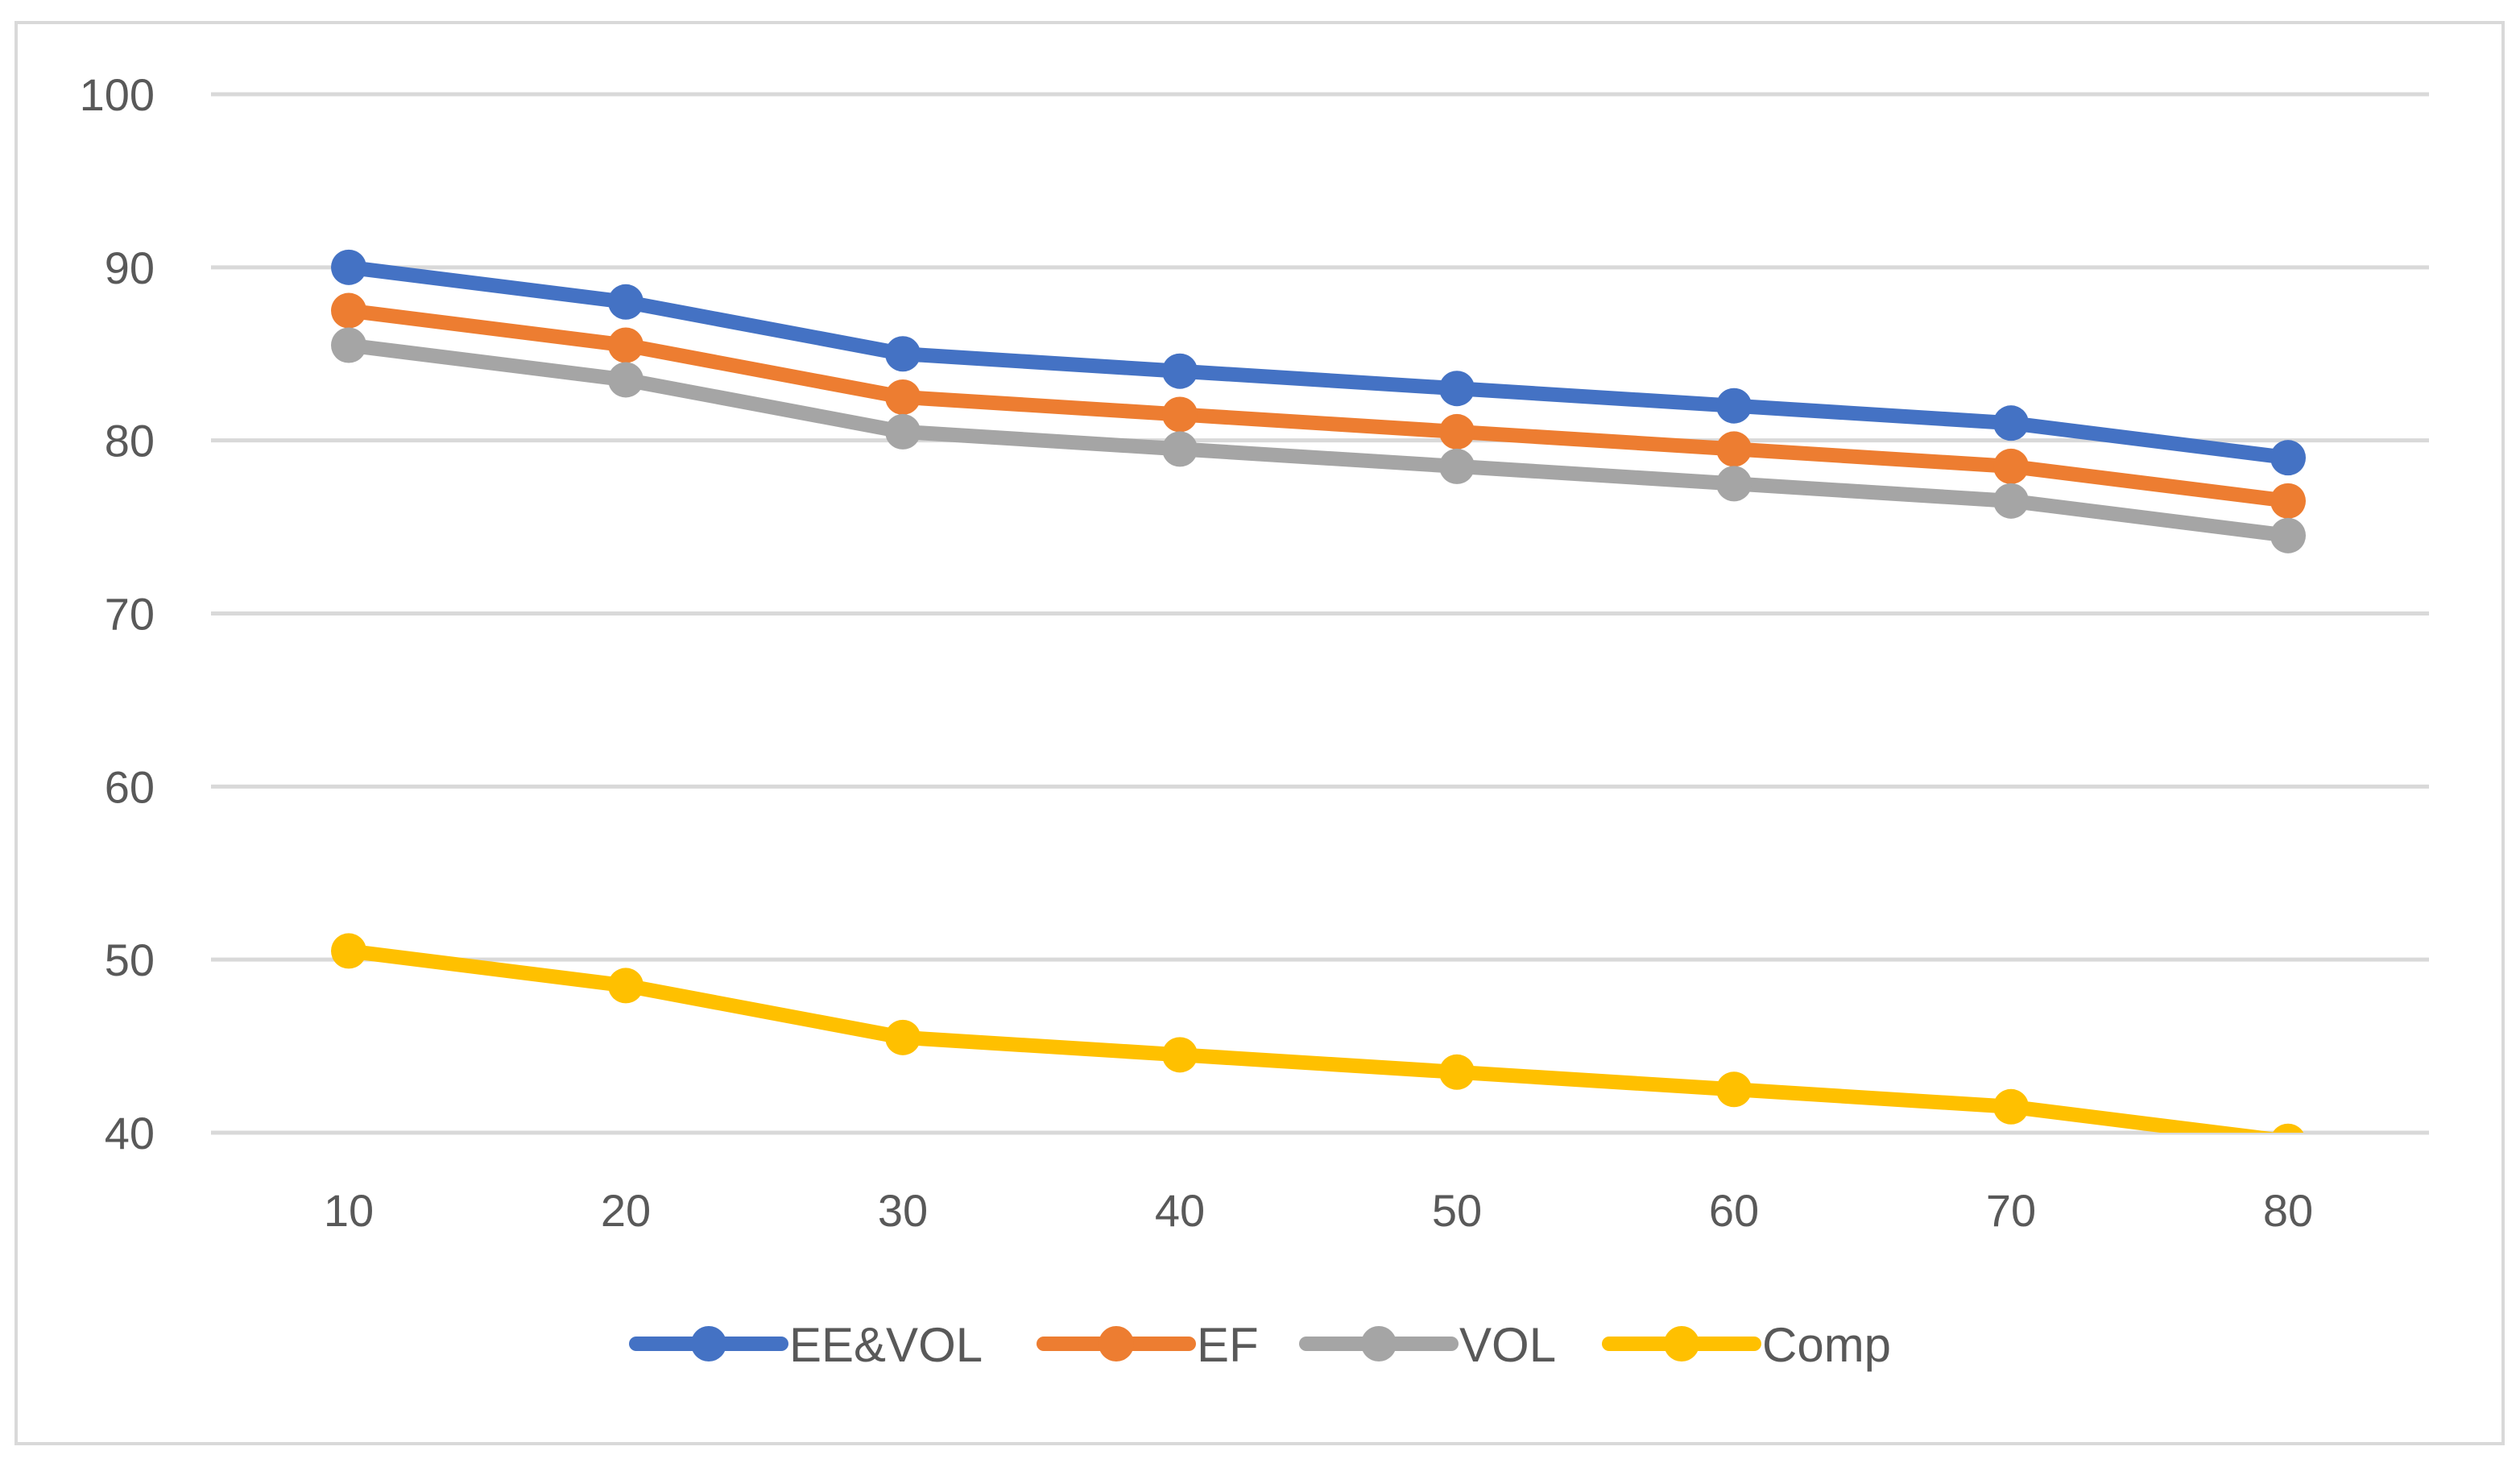 Image resolution: width=2520 pixels, height=1463 pixels. I want to click on series-ee-vol, so click(1318, 362).